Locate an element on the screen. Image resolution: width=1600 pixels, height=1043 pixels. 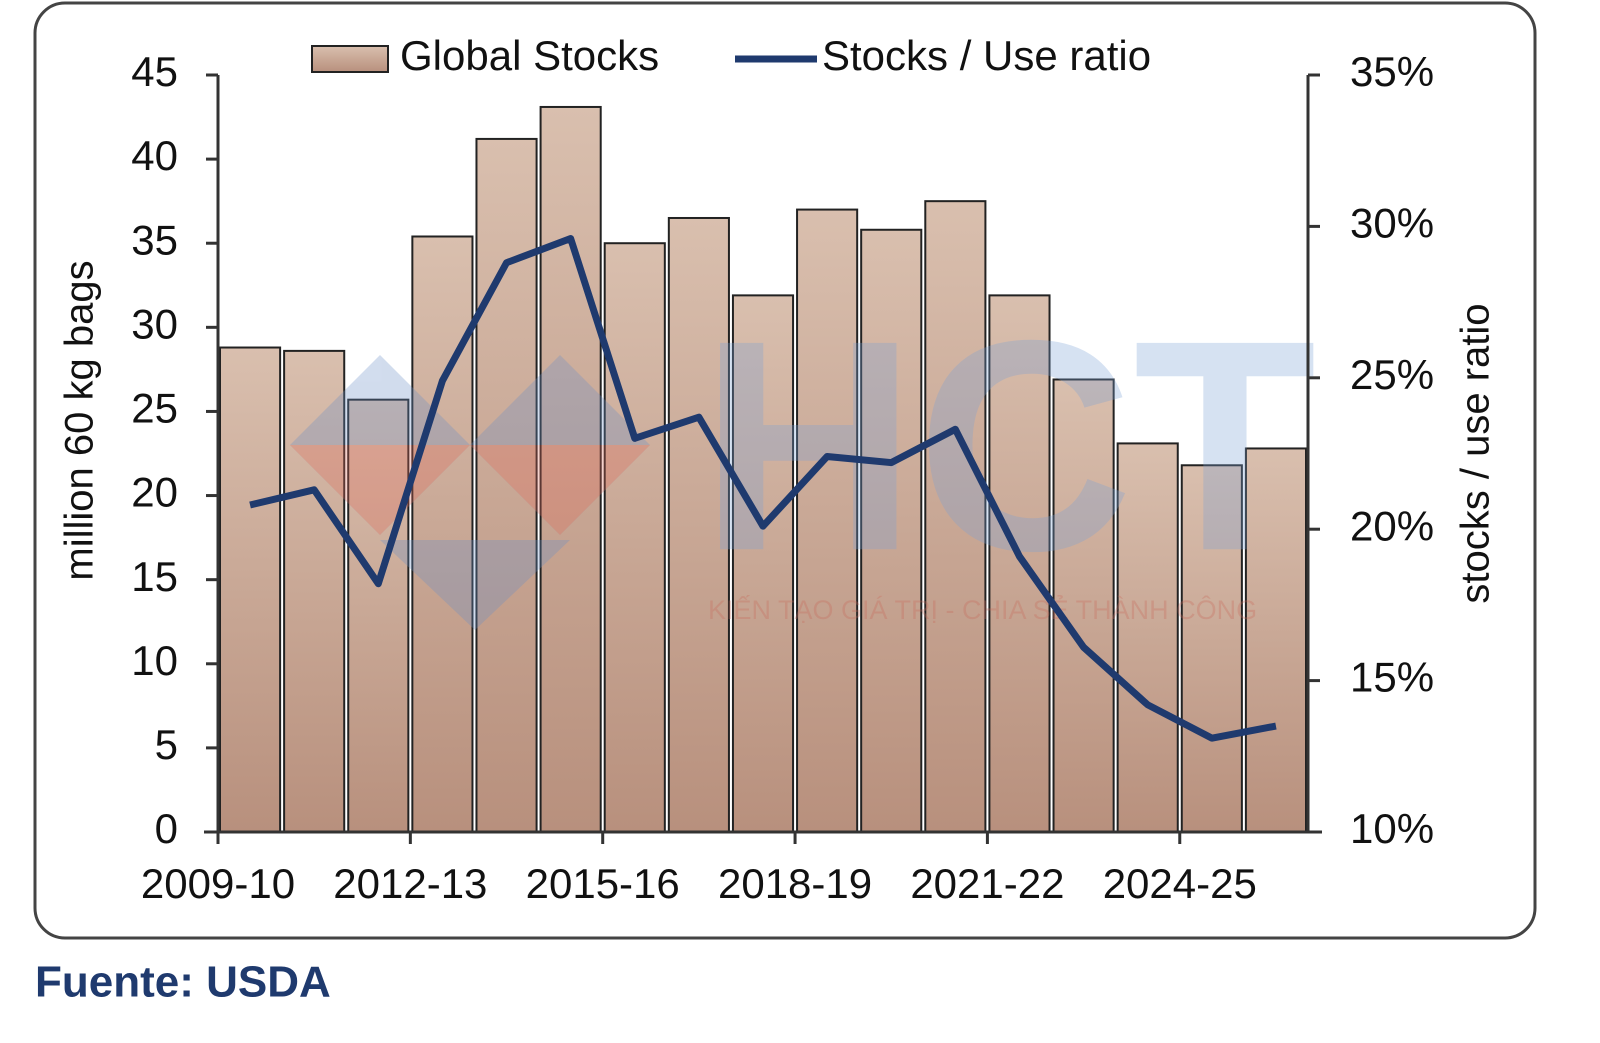
y-tick-label: 20 is located at coordinates (154, 492).